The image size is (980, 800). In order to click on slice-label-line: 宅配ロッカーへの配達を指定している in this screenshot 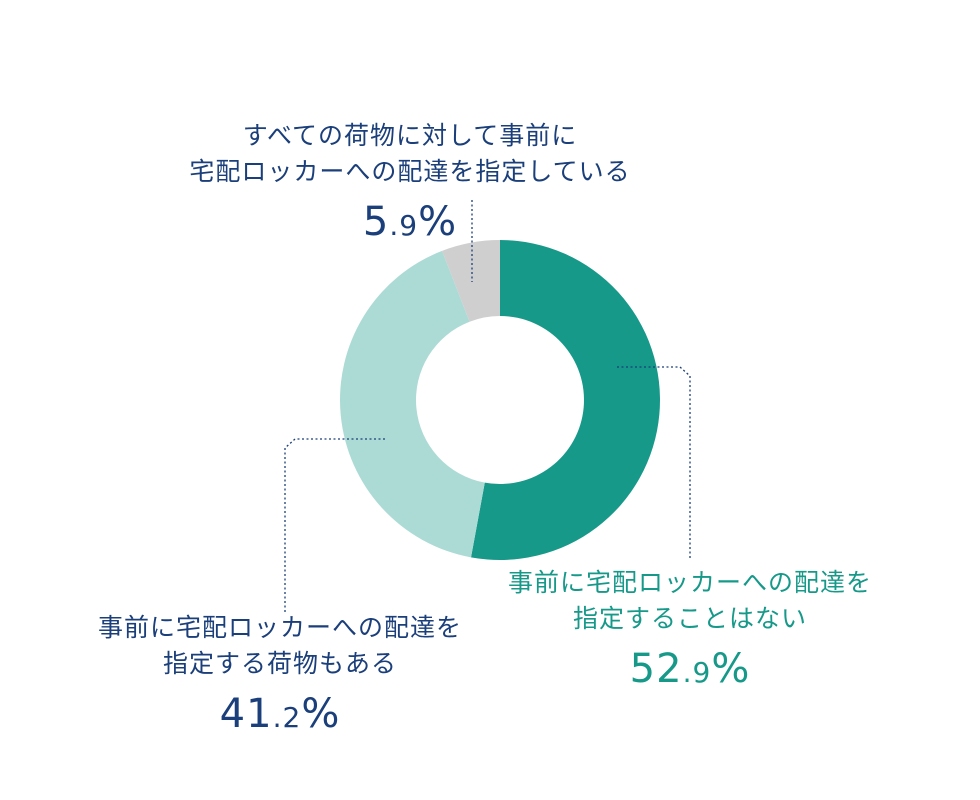, I will do `click(410, 172)`.